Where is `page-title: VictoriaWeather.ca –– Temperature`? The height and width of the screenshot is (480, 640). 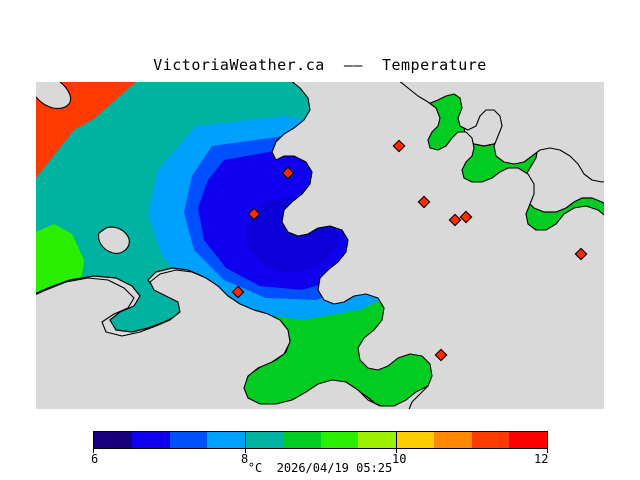 page-title: VictoriaWeather.ca –– Temperature is located at coordinates (320, 65).